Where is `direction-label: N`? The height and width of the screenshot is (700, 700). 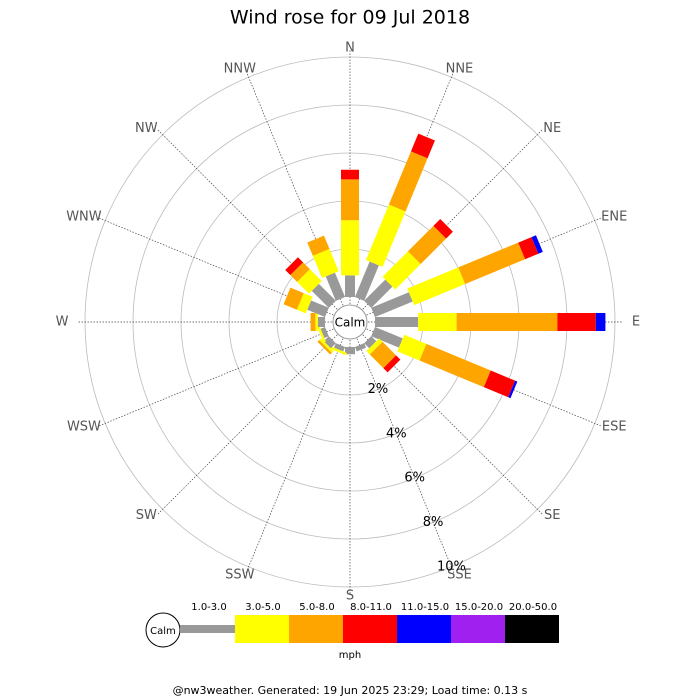
direction-label: N is located at coordinates (350, 48).